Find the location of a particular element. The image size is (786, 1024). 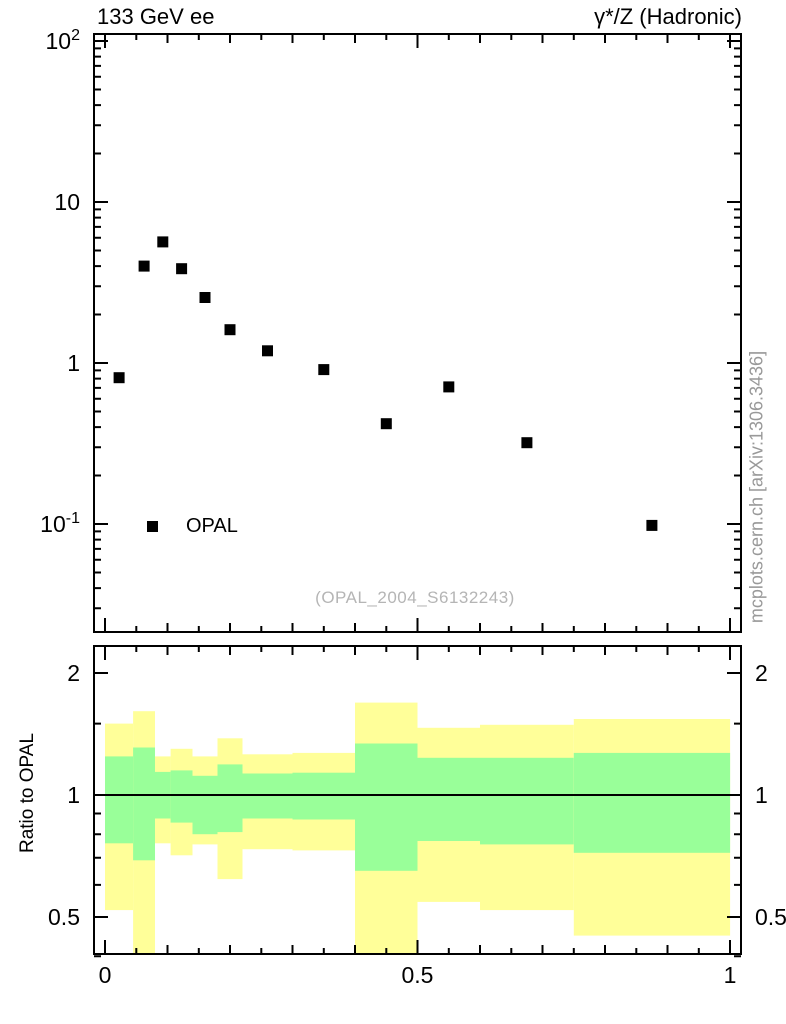

y-tick-label: 1 is located at coordinates (73, 363).